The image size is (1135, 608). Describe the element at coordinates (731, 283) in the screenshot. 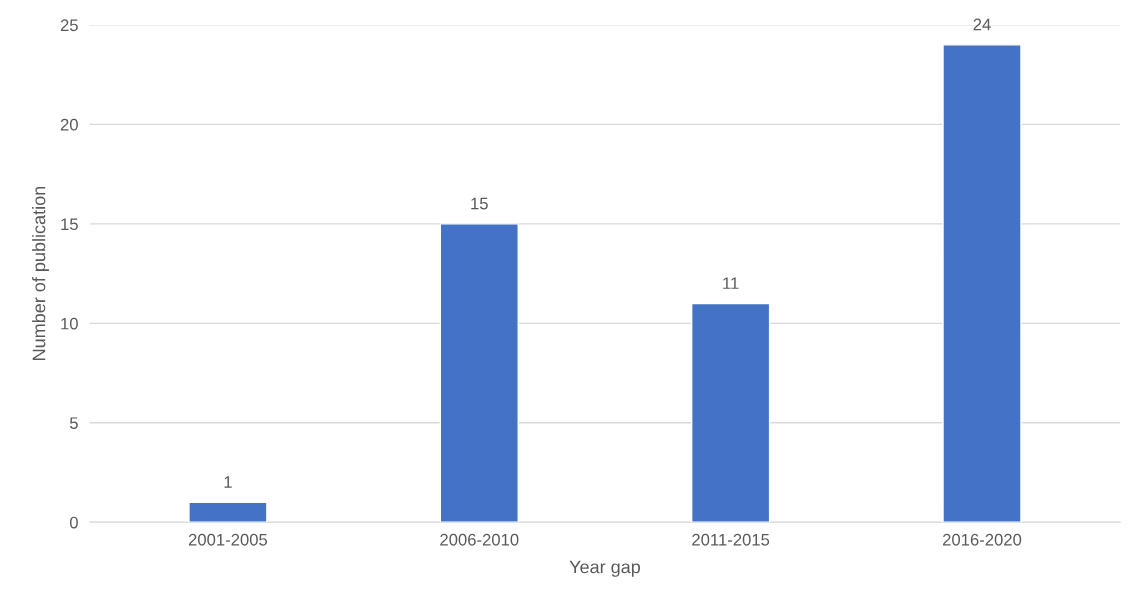

I see `data-label: 11` at that location.